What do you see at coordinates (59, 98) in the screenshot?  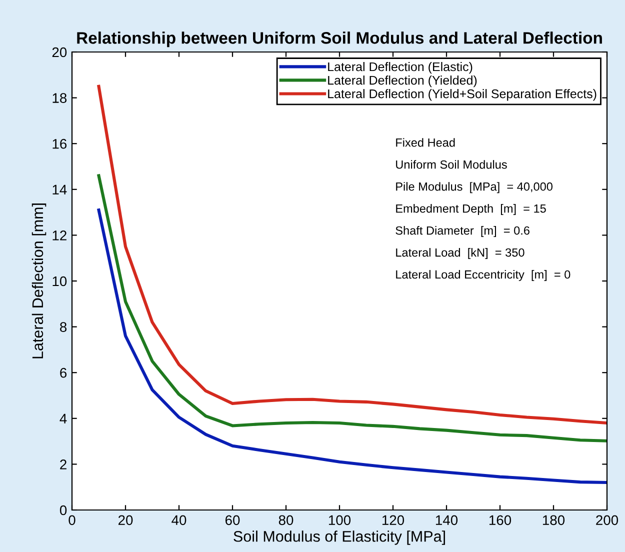 I see `y-tick-label: 18` at bounding box center [59, 98].